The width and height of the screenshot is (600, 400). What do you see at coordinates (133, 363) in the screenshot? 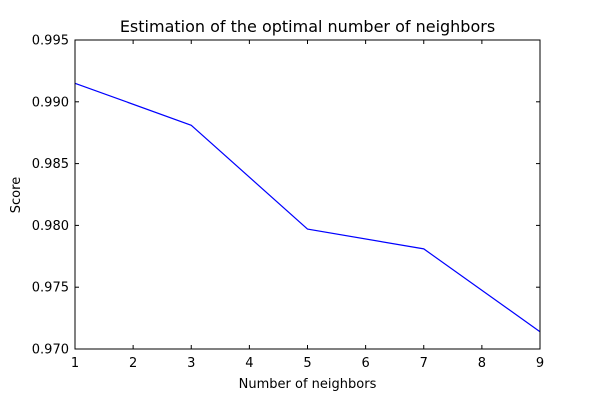
I see `x-tick-label-1: 2` at bounding box center [133, 363].